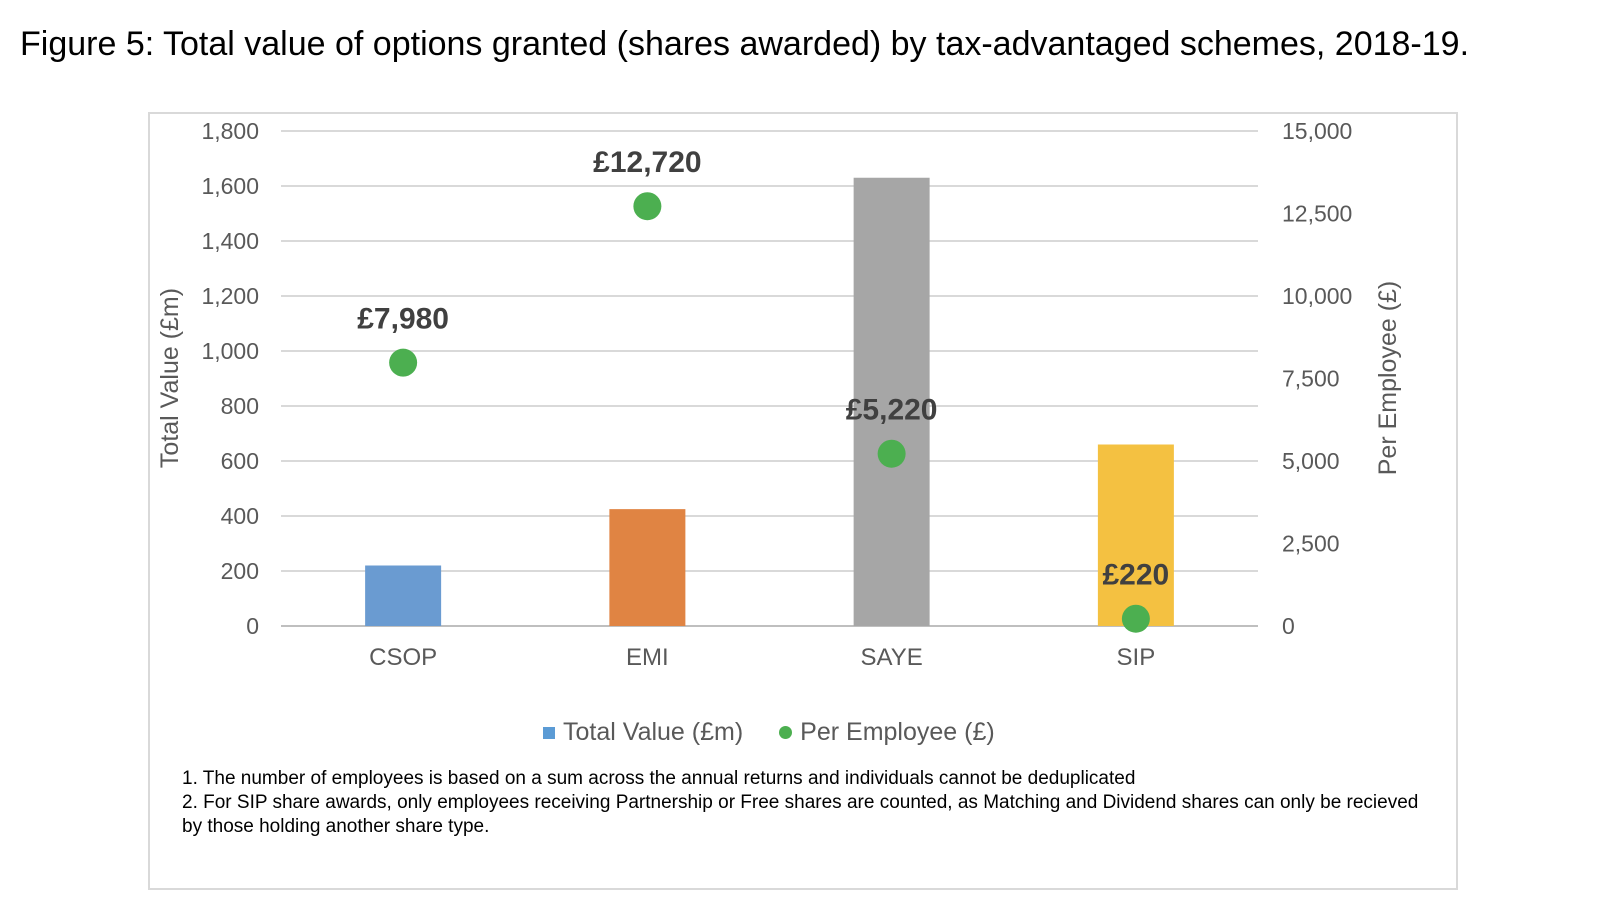  What do you see at coordinates (1136, 575) in the screenshot?
I see `data-label-sip: £220` at bounding box center [1136, 575].